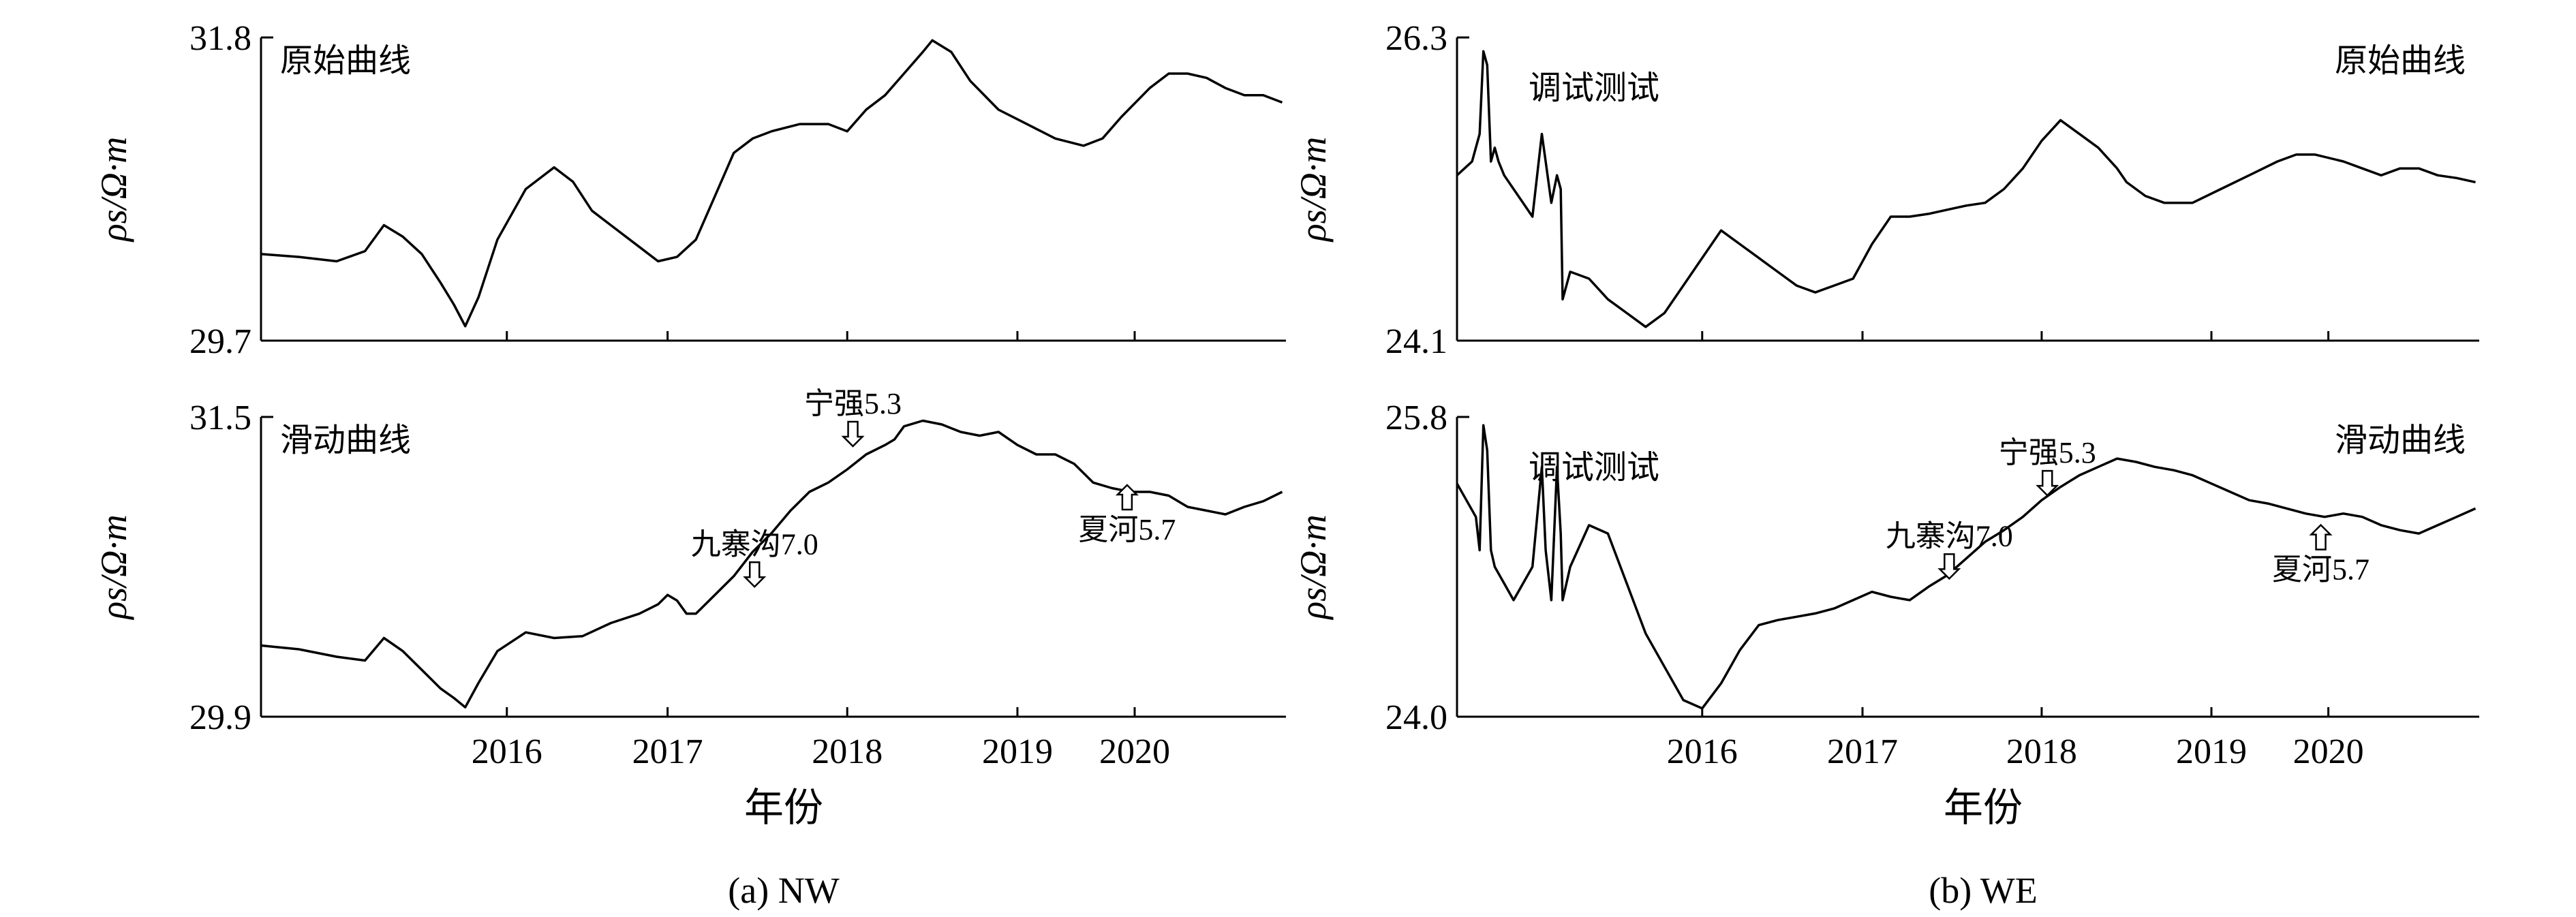 This screenshot has height=917, width=2576. I want to click on x-axis-title-b: 年份, so click(1983, 808).